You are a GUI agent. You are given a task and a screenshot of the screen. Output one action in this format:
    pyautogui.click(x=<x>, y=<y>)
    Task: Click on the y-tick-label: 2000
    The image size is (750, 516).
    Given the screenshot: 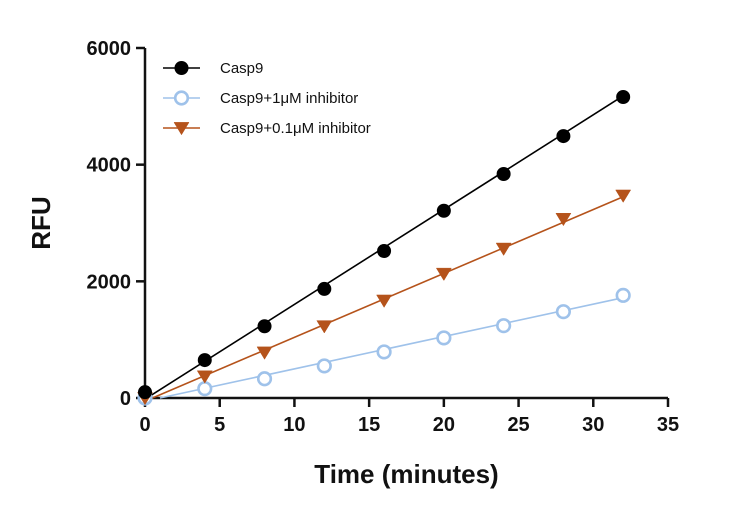 What is the action you would take?
    pyautogui.click(x=109, y=282)
    